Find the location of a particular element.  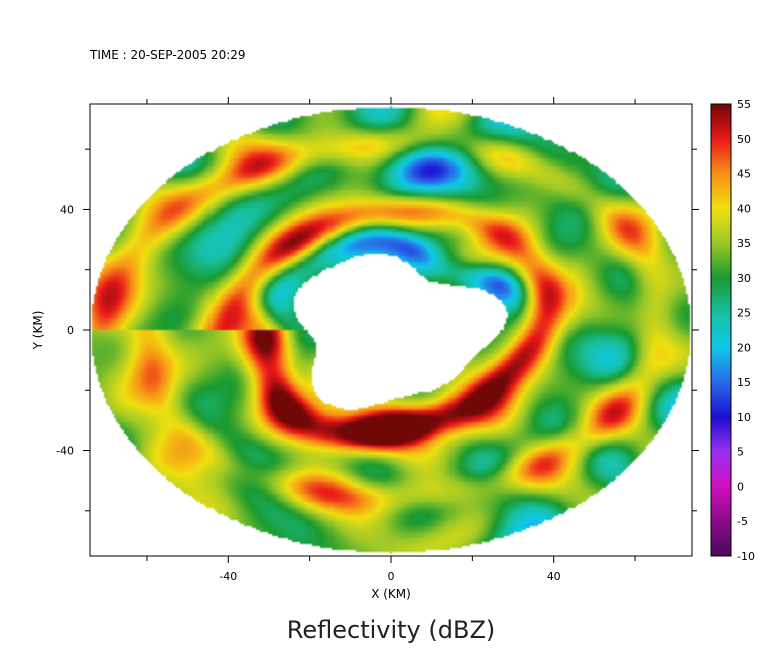

colorbar-gradient is located at coordinates (721, 330).